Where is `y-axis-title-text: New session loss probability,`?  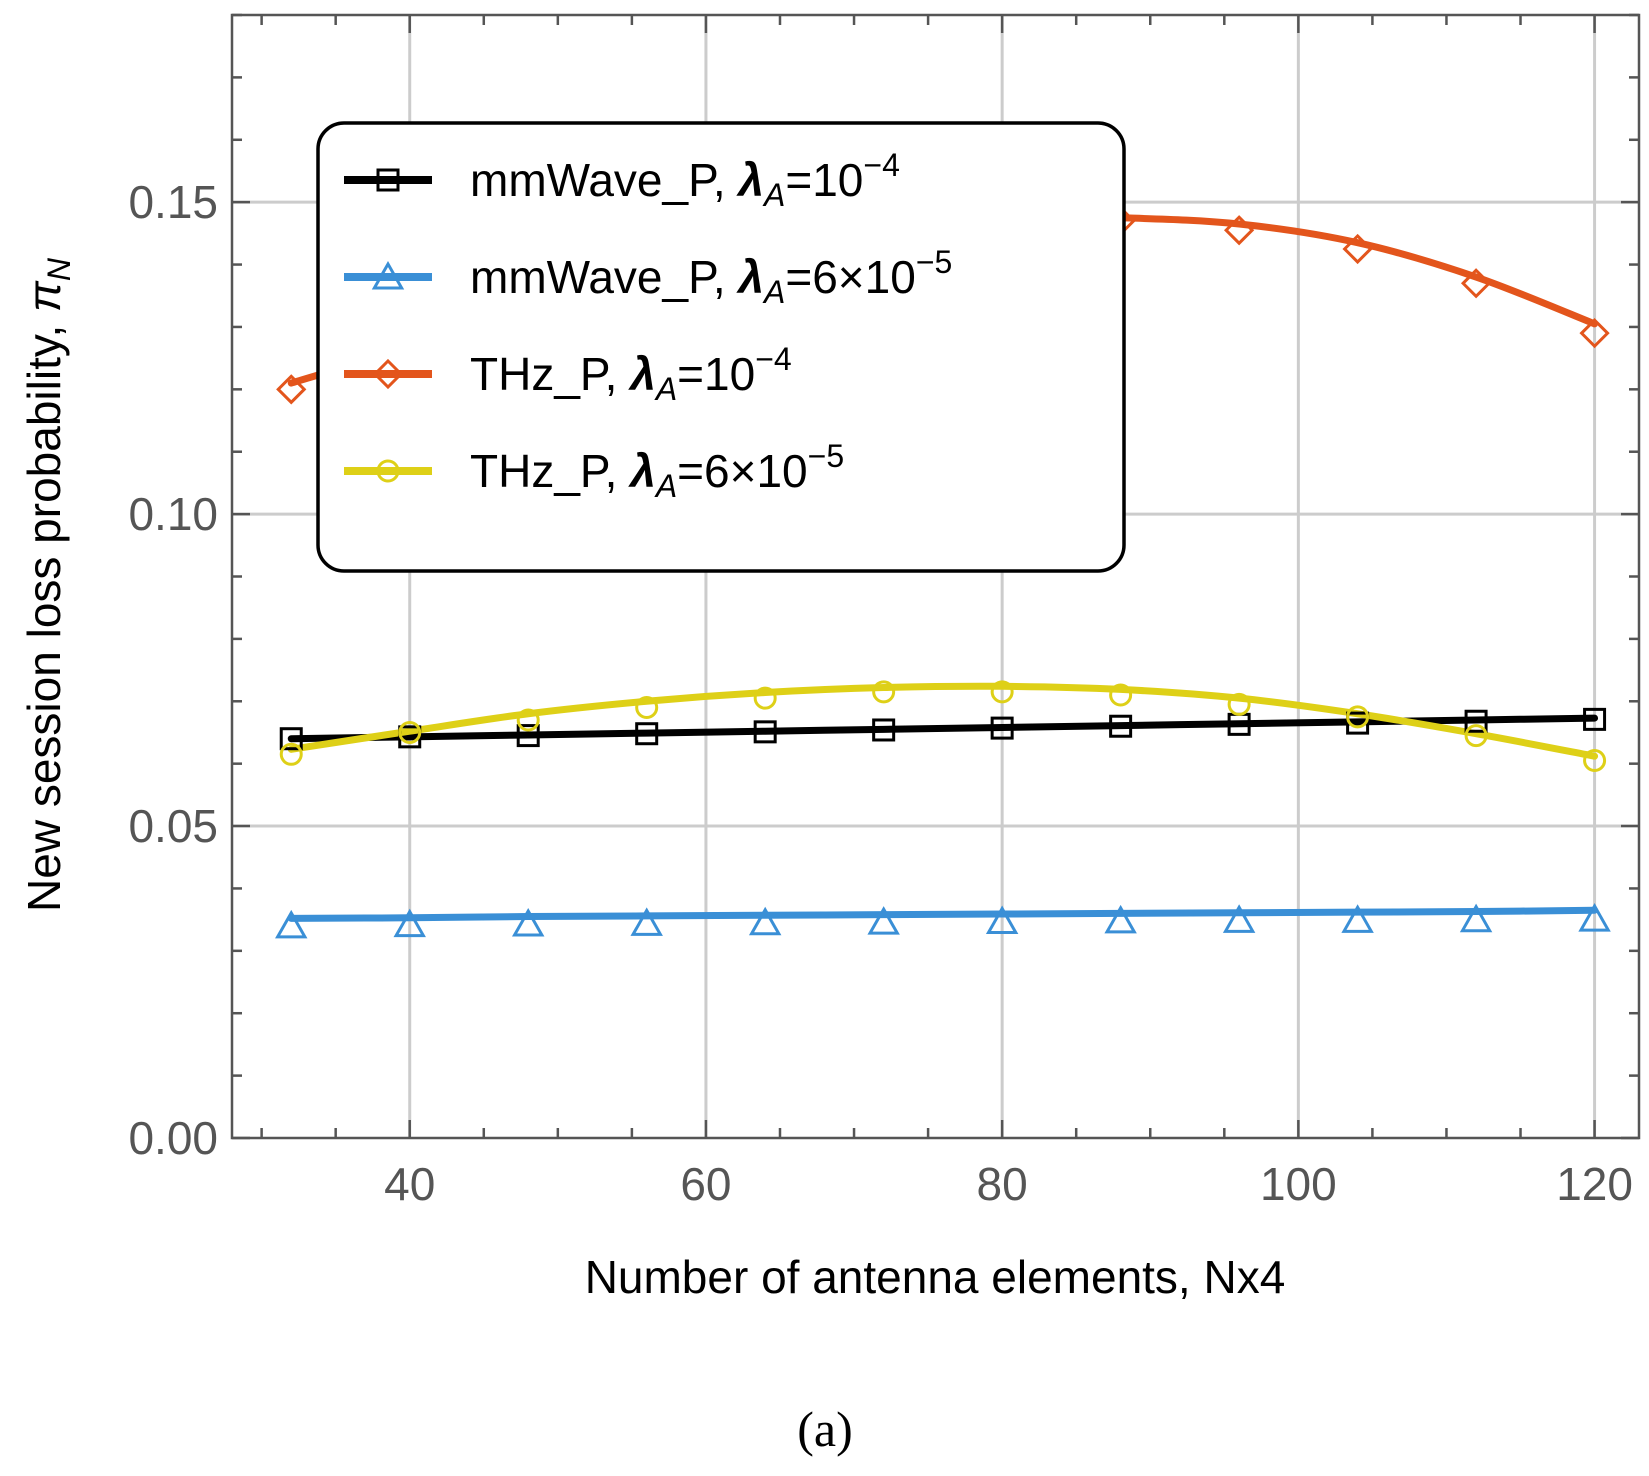 y-axis-title-text: New session loss probability, is located at coordinates (44, 612).